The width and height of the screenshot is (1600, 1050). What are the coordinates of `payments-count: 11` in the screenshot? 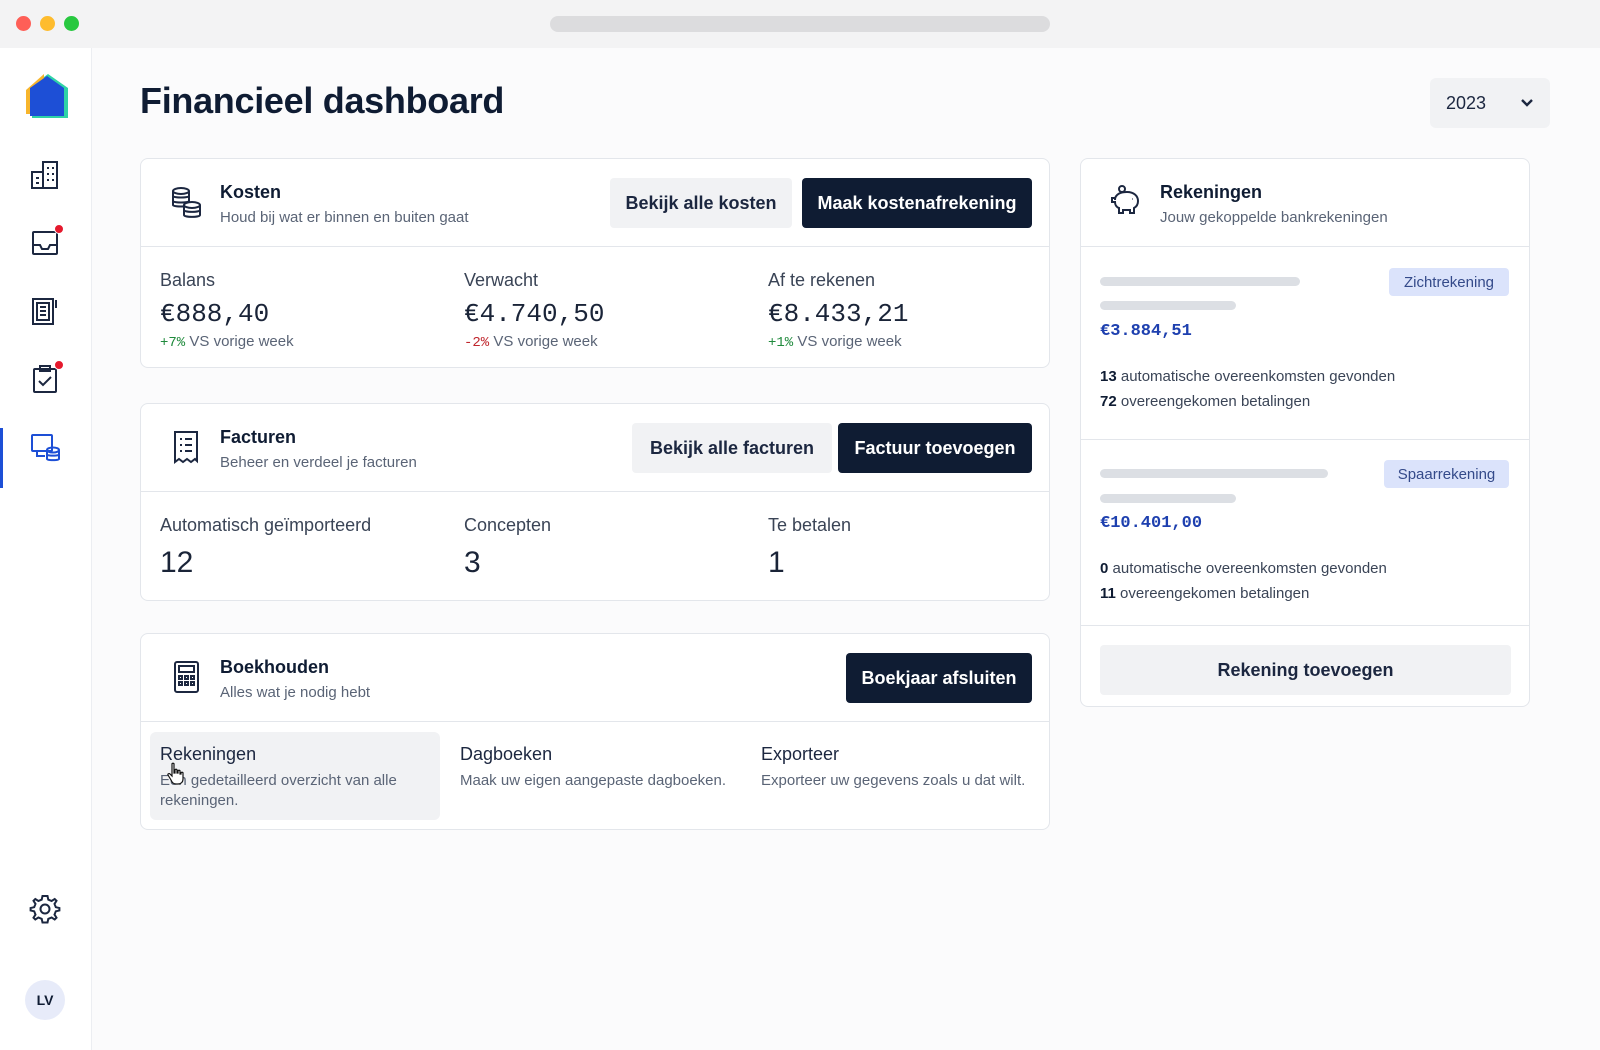 It's located at (1108, 593).